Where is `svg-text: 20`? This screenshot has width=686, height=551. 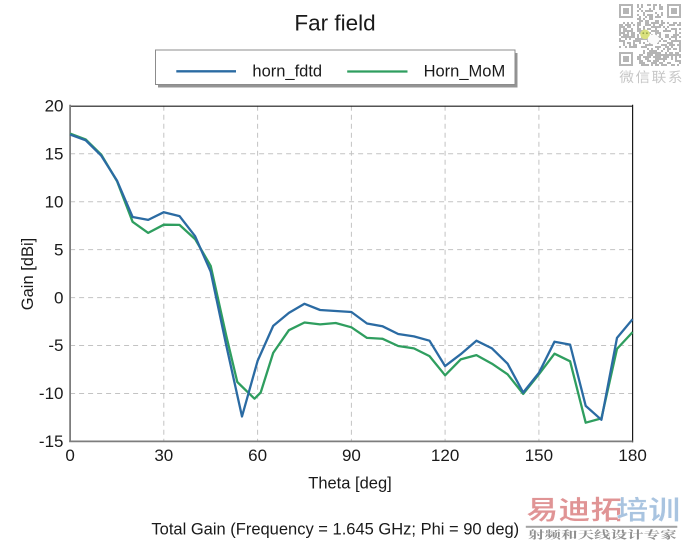 svg-text: 20 is located at coordinates (54, 106).